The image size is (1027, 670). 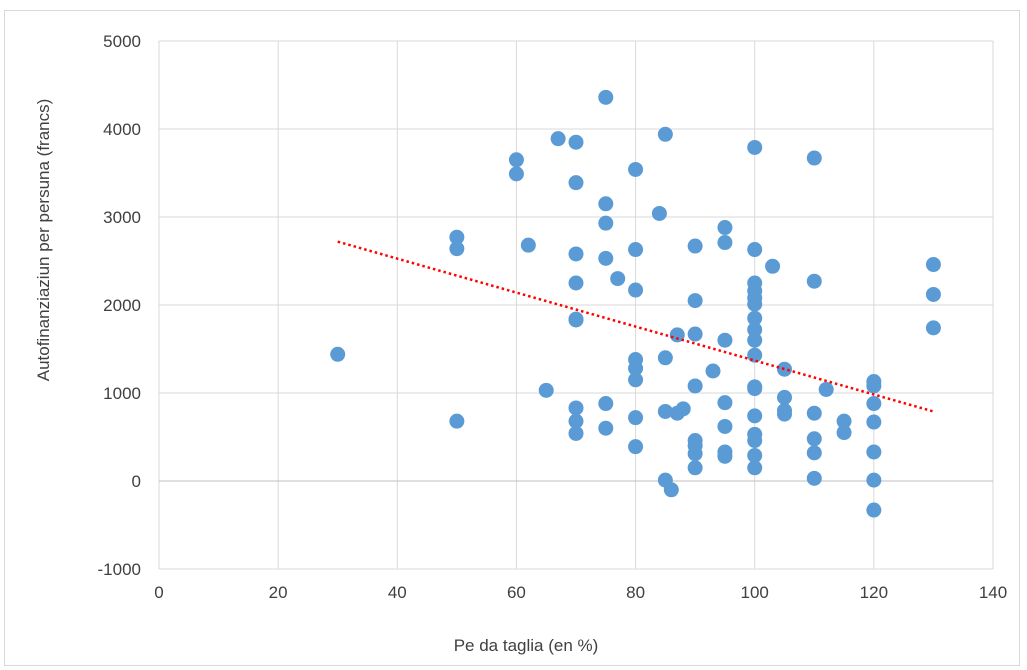 What do you see at coordinates (993, 592) in the screenshot?
I see `x-tick-label: 140` at bounding box center [993, 592].